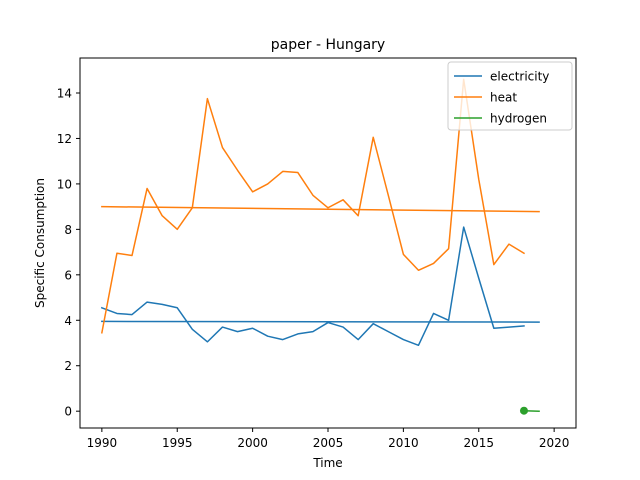 Image resolution: width=640 pixels, height=480 pixels. I want to click on series-line-electricity-trend, so click(320, 321).